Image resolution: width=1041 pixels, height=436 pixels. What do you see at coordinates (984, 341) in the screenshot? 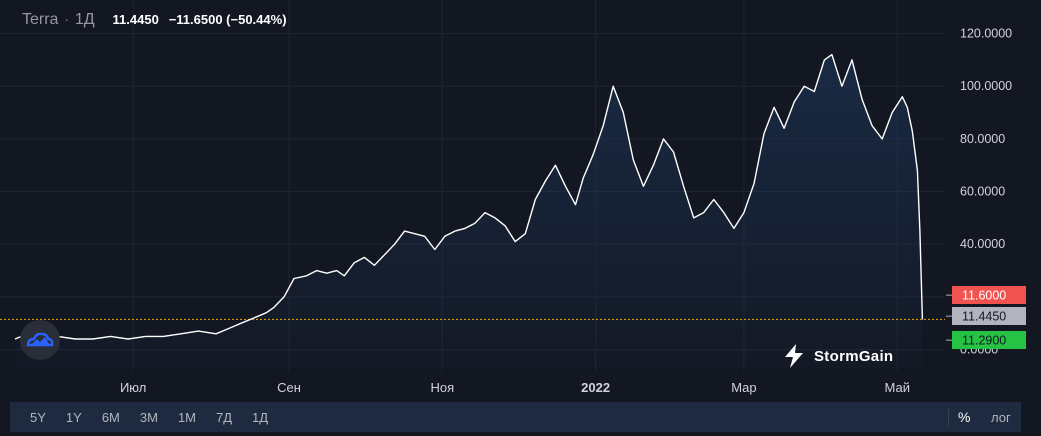
I see `low-price-label: 11.2900` at bounding box center [984, 341].